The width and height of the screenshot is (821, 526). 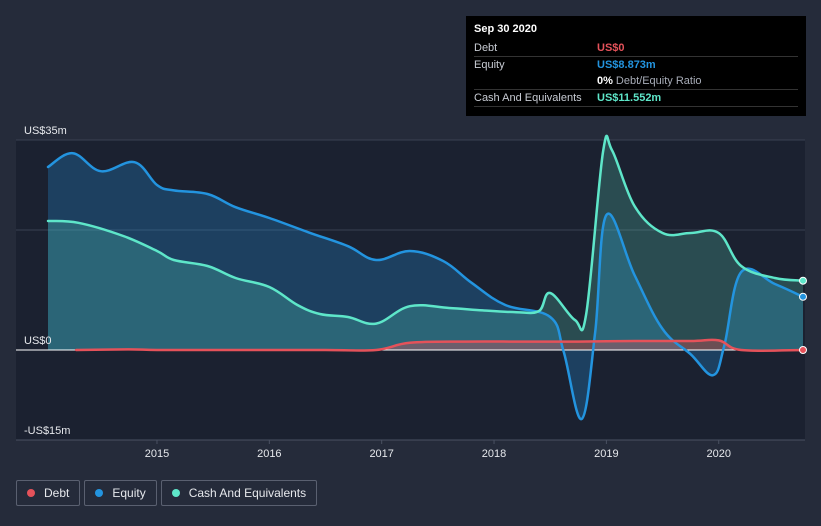 I want to click on legend-cash-label: Cash And Equivalents, so click(x=247, y=493).